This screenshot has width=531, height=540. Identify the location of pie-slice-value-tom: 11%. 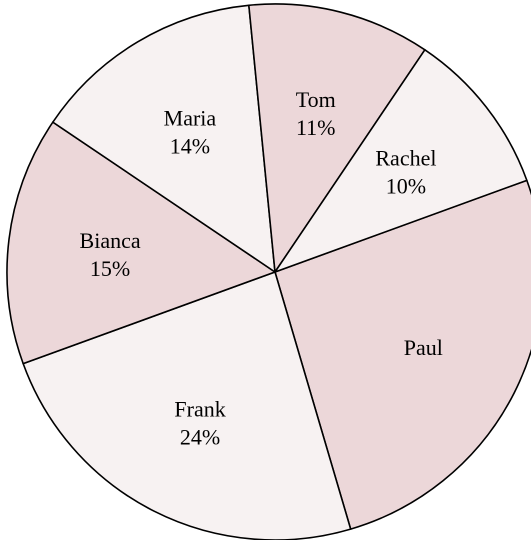
(316, 127).